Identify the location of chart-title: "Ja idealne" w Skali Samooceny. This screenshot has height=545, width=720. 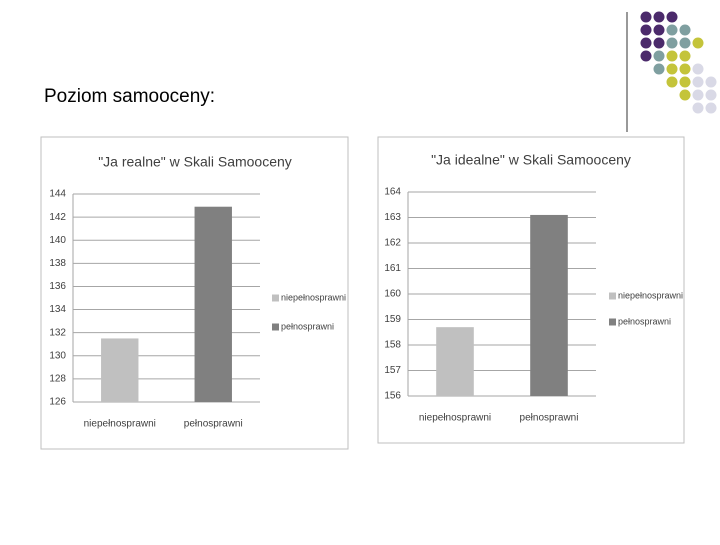
(531, 160).